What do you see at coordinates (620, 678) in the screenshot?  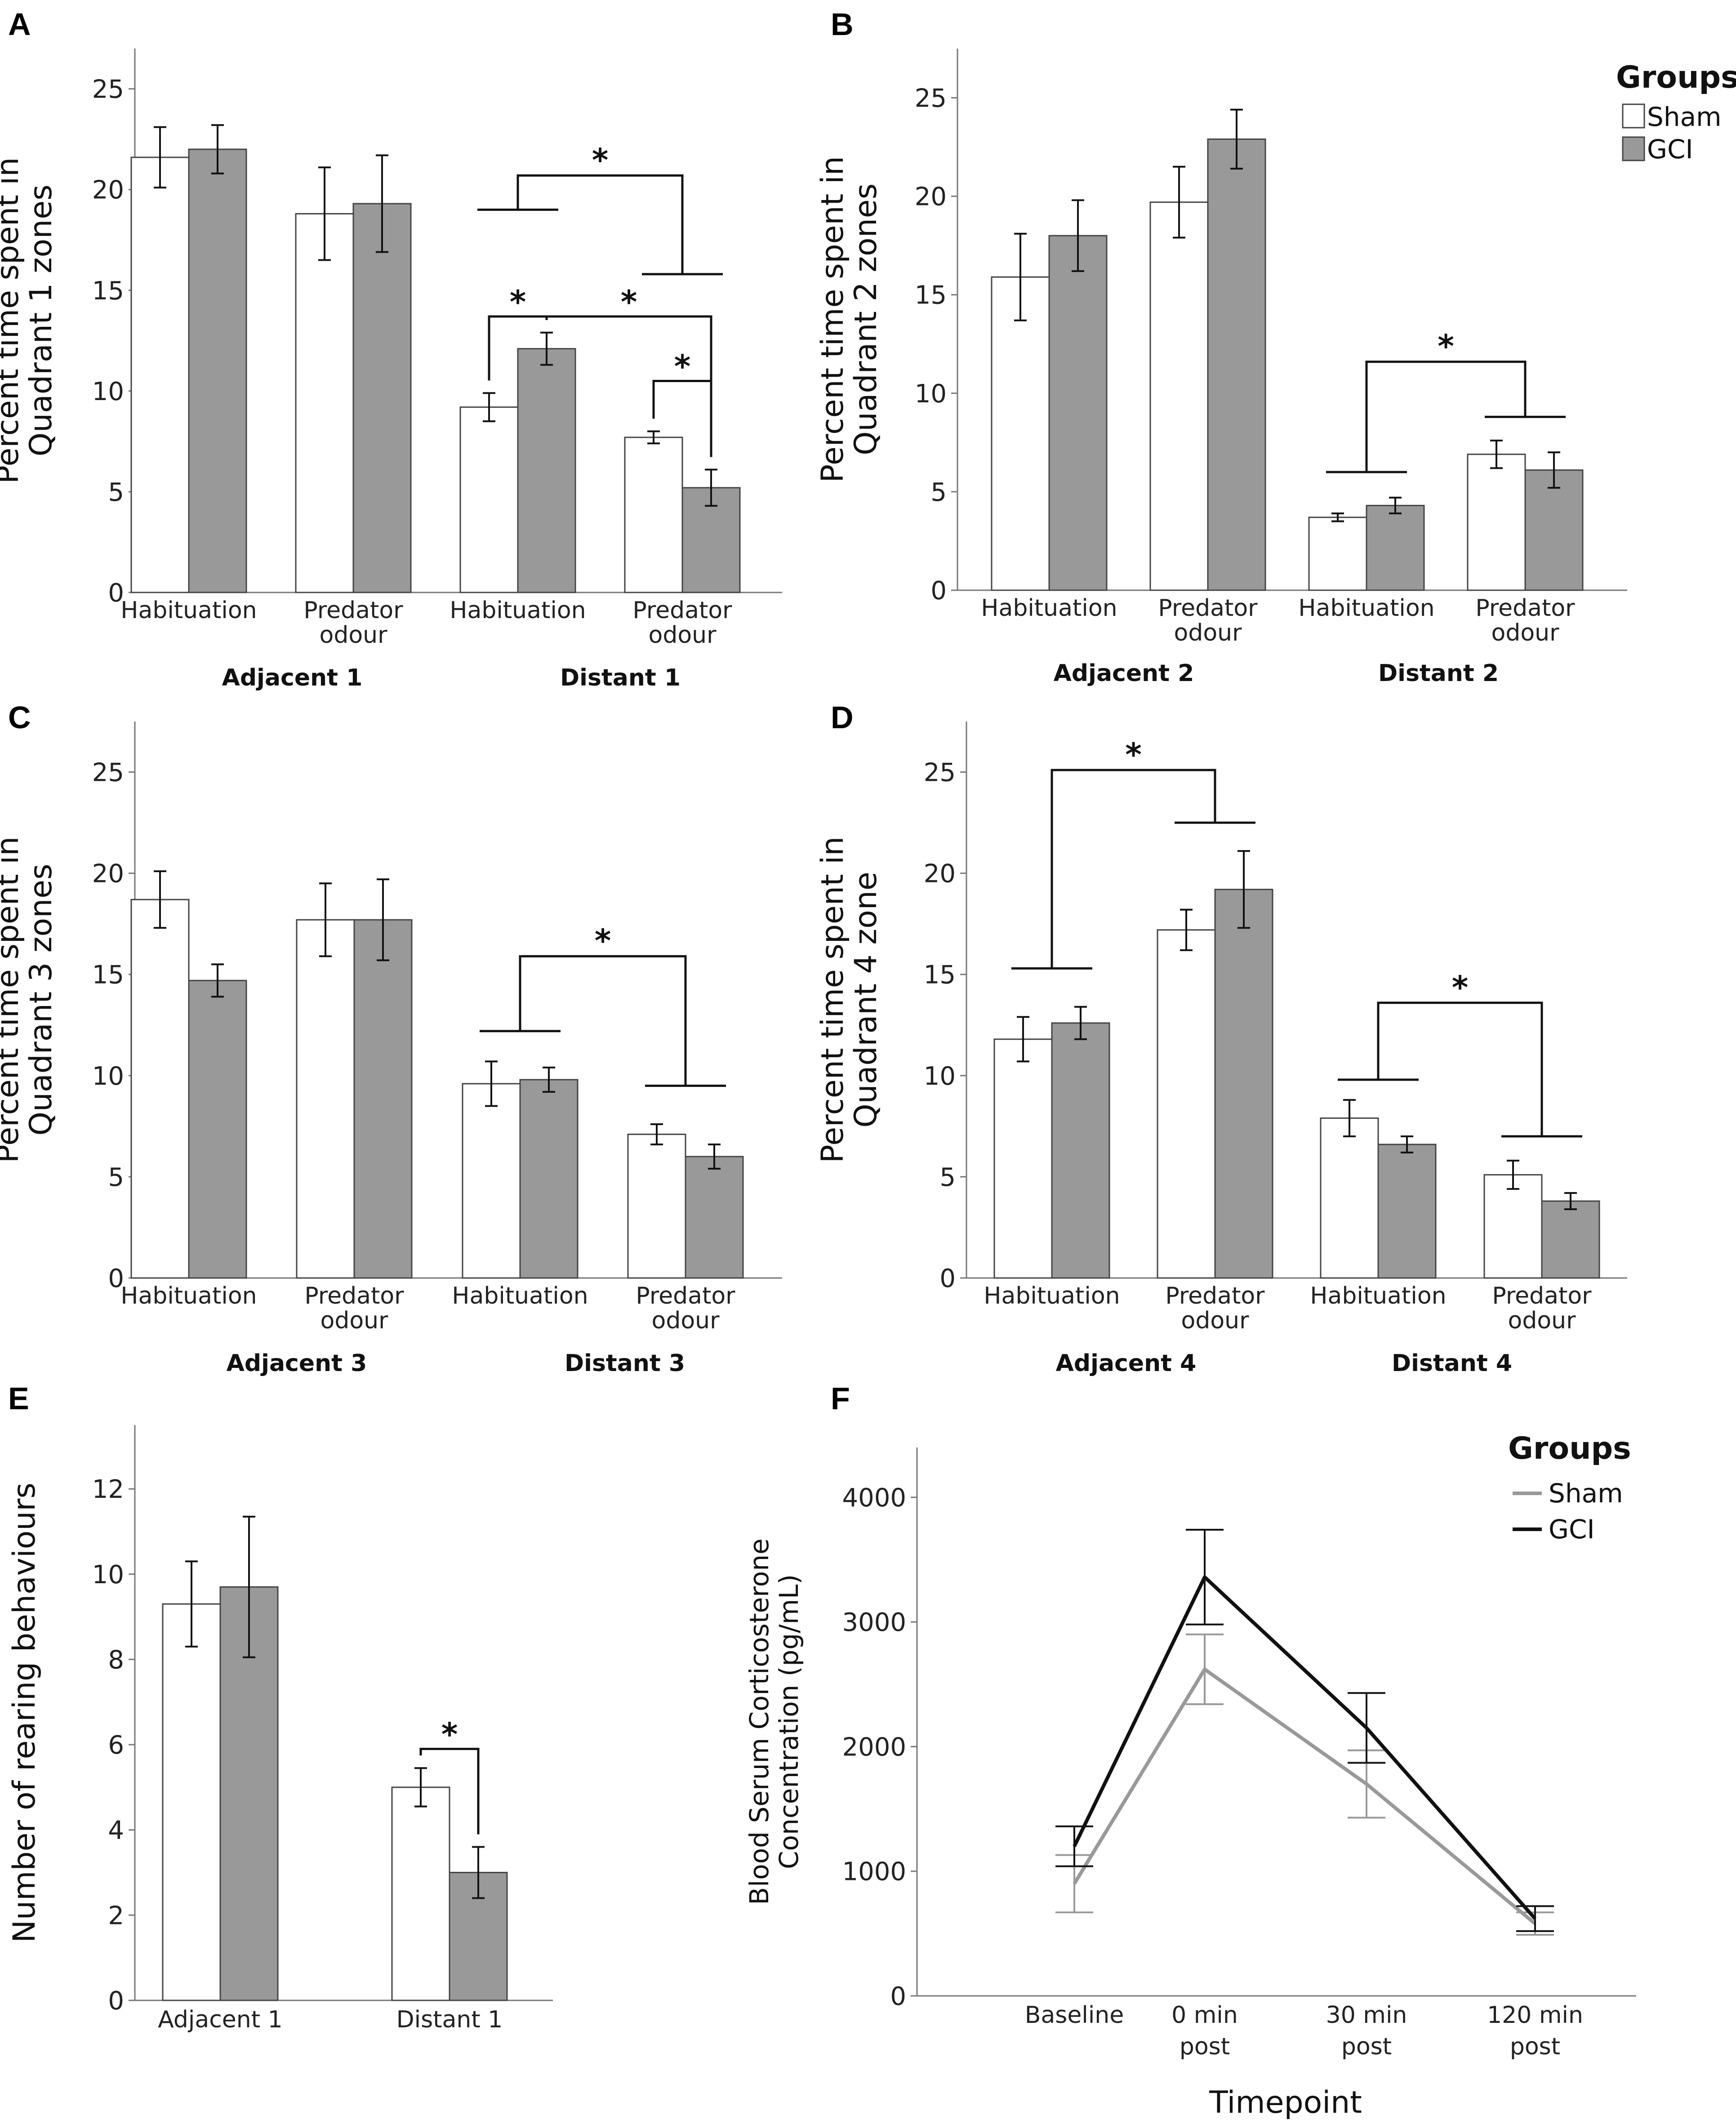 I see `group-label: Distant 1` at bounding box center [620, 678].